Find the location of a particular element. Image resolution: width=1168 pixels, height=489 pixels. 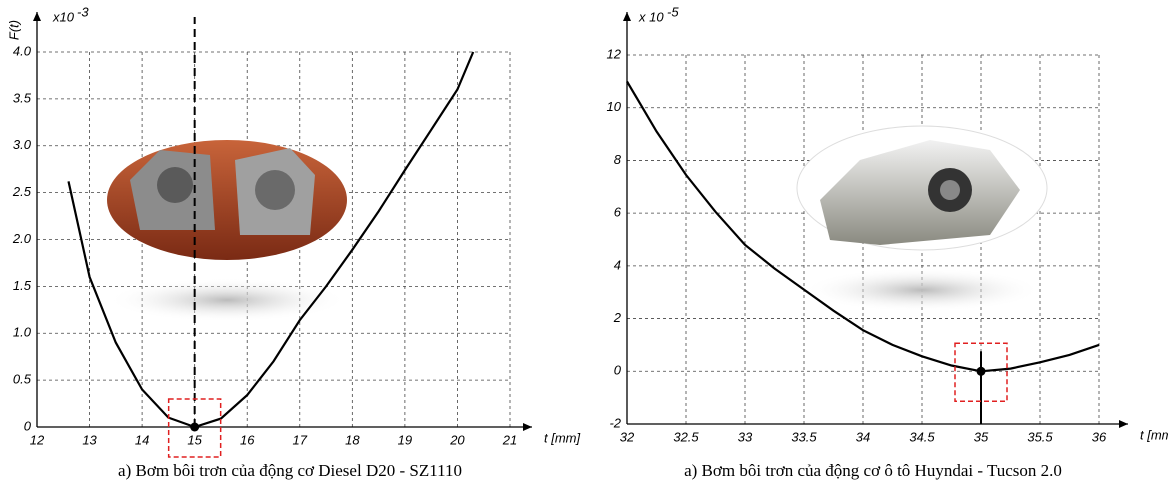

y-tick-label: 1.0 is located at coordinates (22, 332).